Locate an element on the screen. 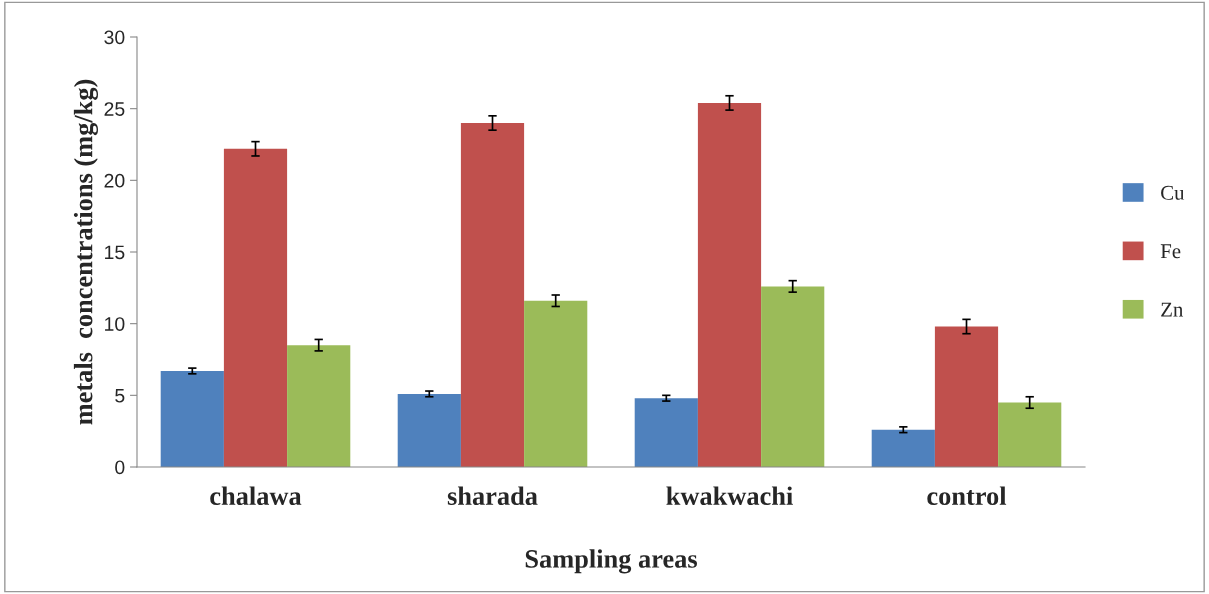 The image size is (1209, 594). x-tick-label: control is located at coordinates (967, 496).